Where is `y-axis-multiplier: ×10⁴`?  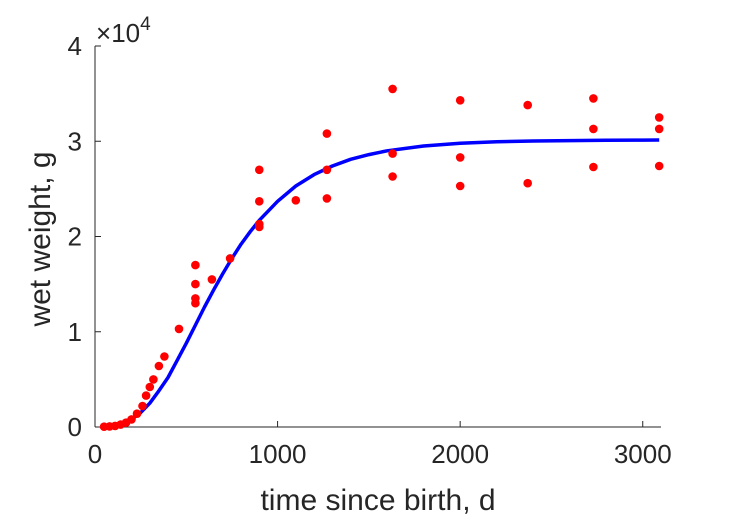
y-axis-multiplier: ×10⁴ is located at coordinates (123, 31).